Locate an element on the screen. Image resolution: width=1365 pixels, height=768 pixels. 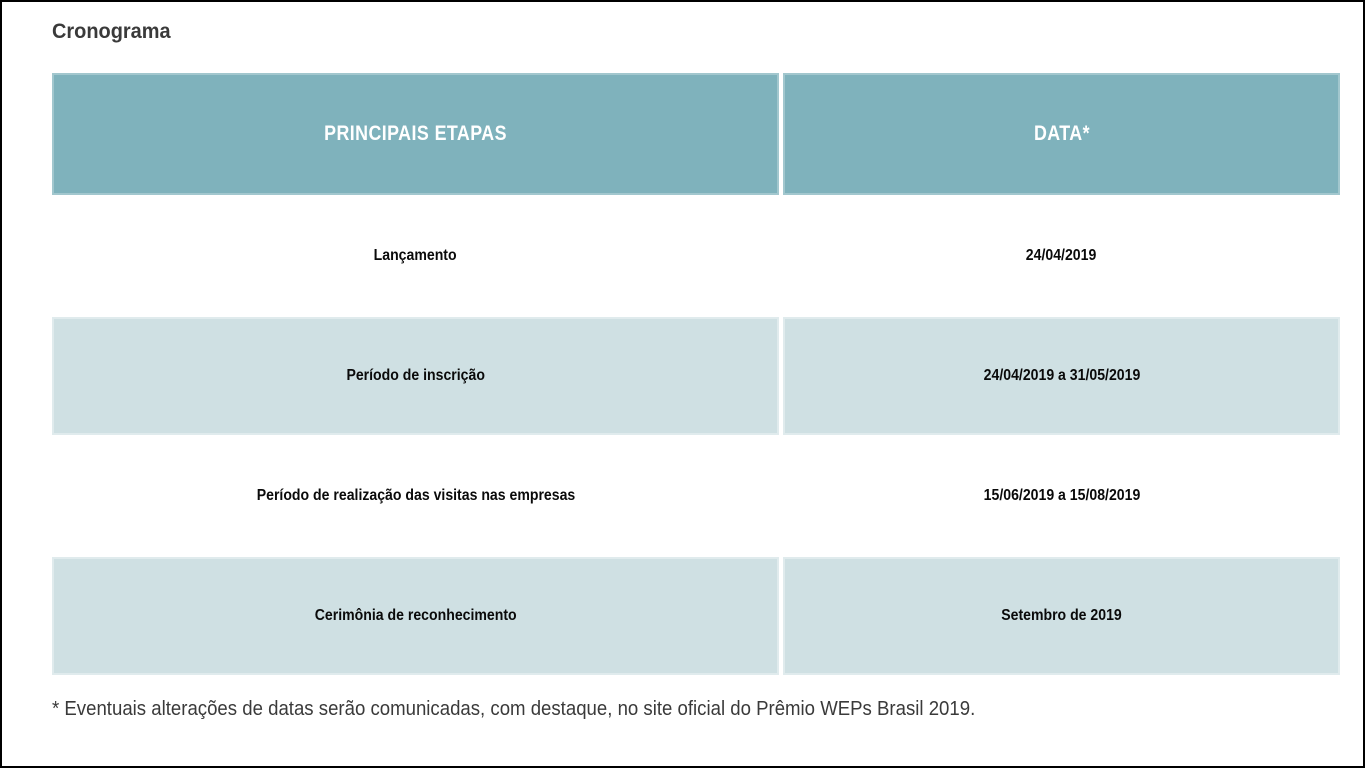
table-row-4-etapa: Cerimônia de reconhecimento is located at coordinates (415, 616).